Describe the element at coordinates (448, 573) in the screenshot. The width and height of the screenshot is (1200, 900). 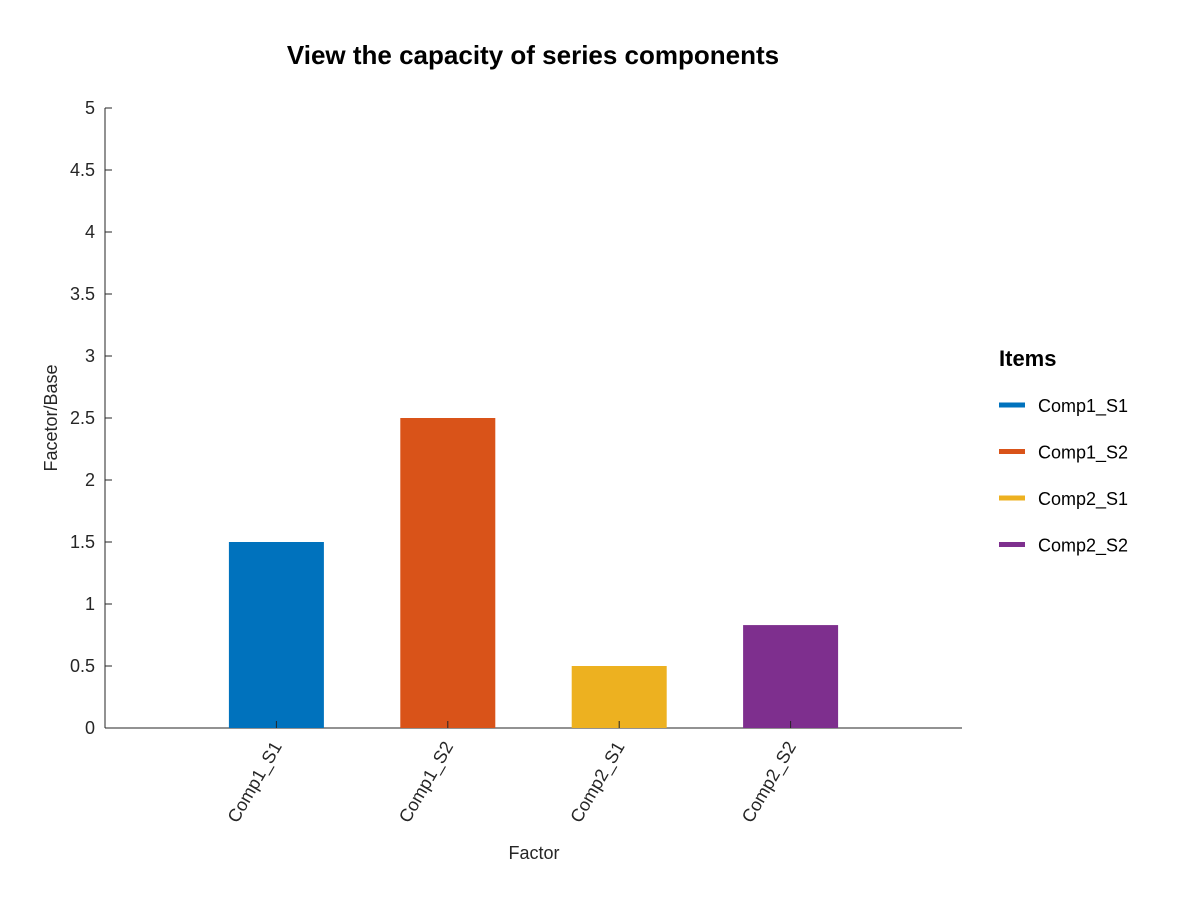
I see `bar-comp1-s2` at that location.